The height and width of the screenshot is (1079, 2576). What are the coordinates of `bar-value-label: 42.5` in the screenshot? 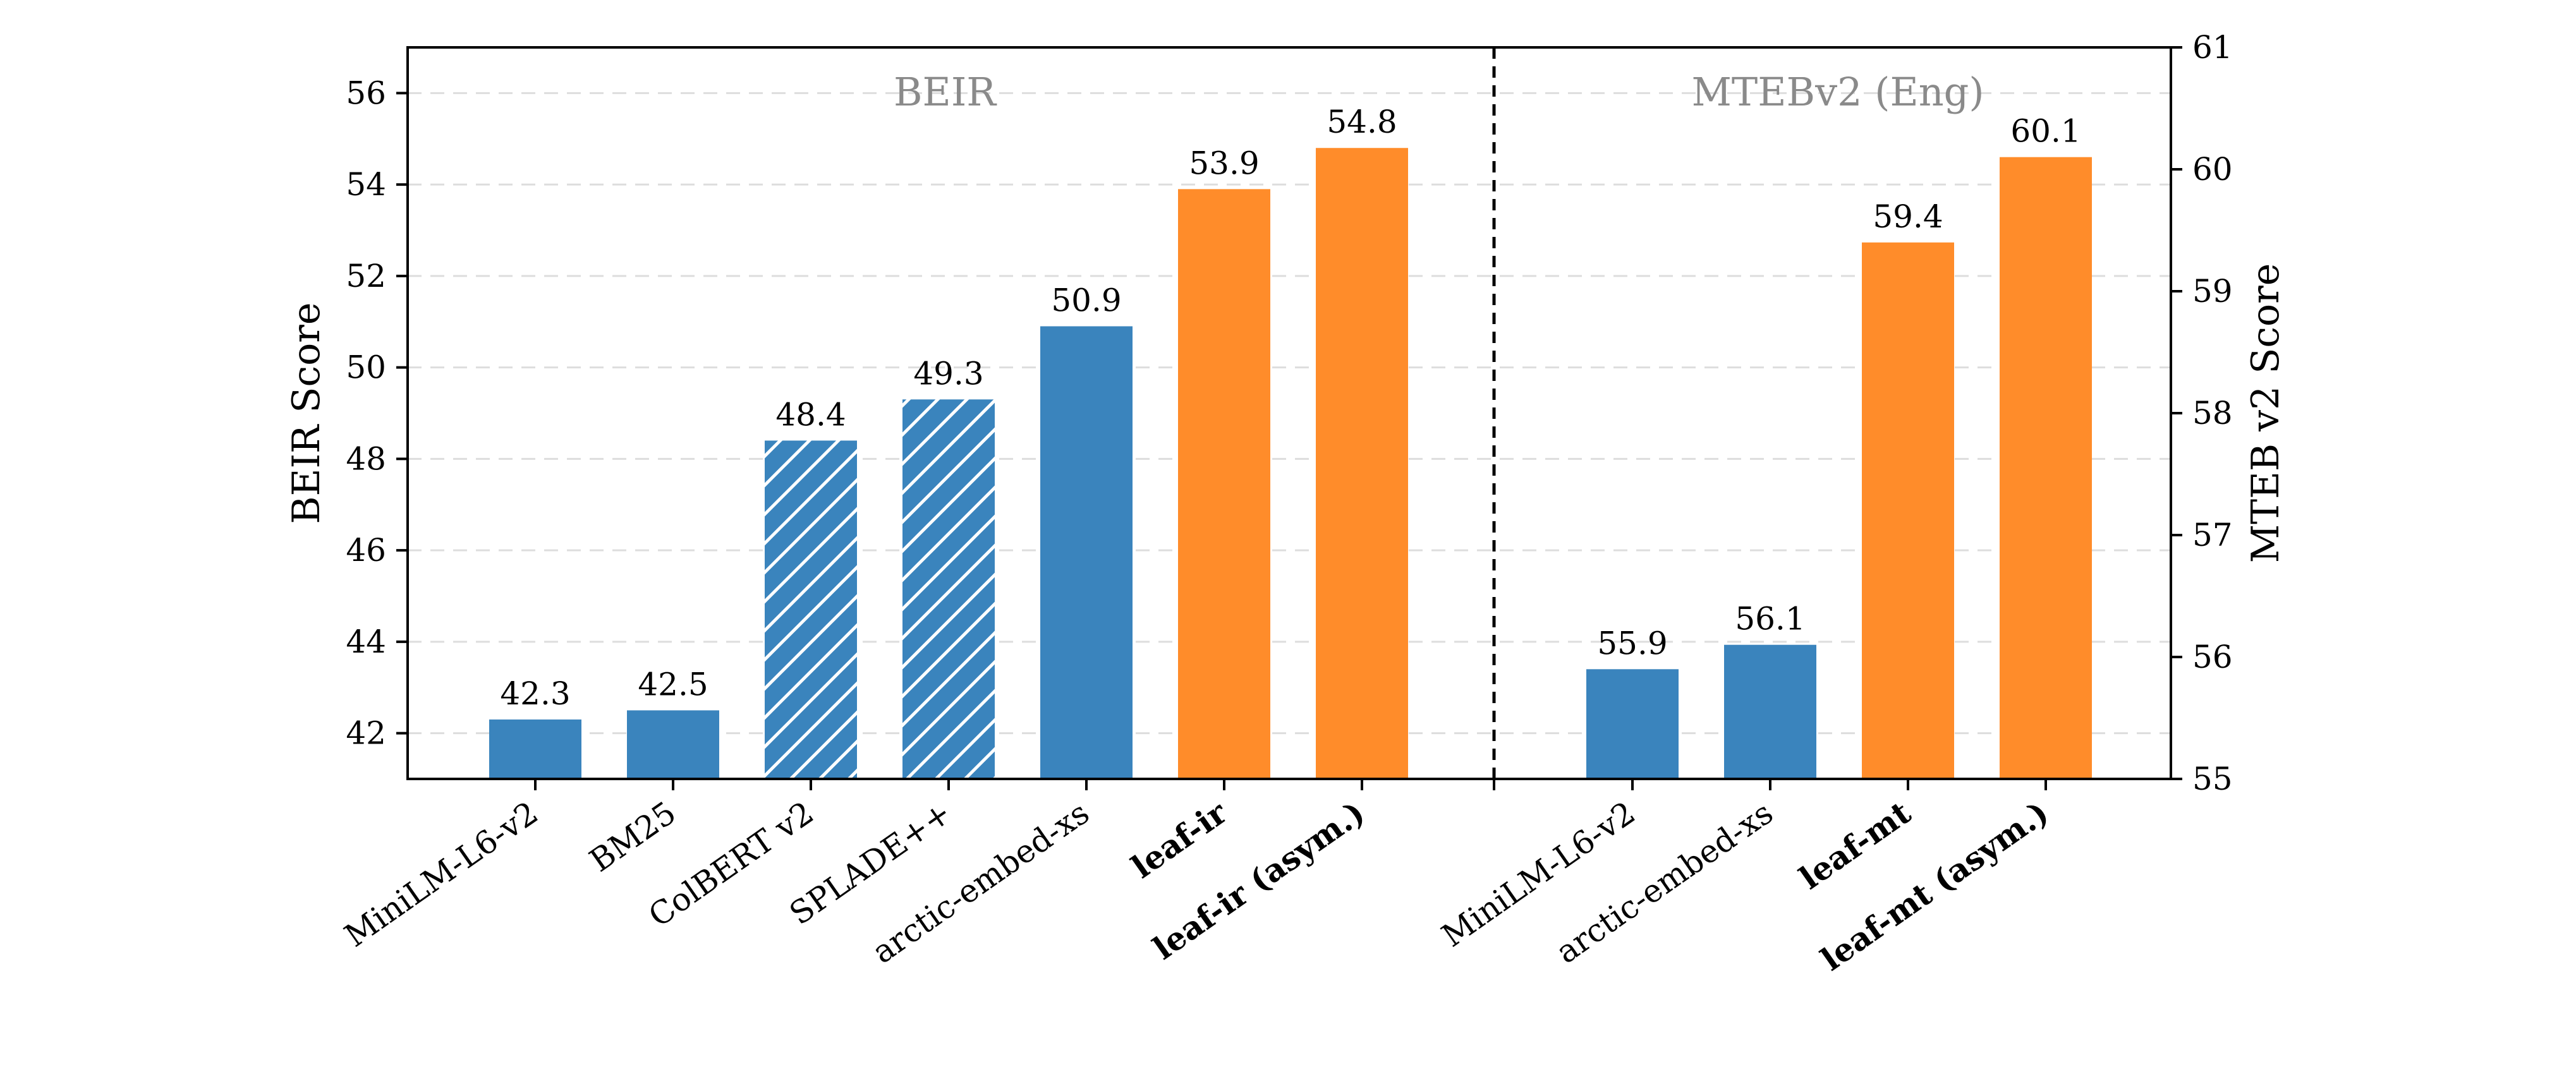 It's located at (673, 684).